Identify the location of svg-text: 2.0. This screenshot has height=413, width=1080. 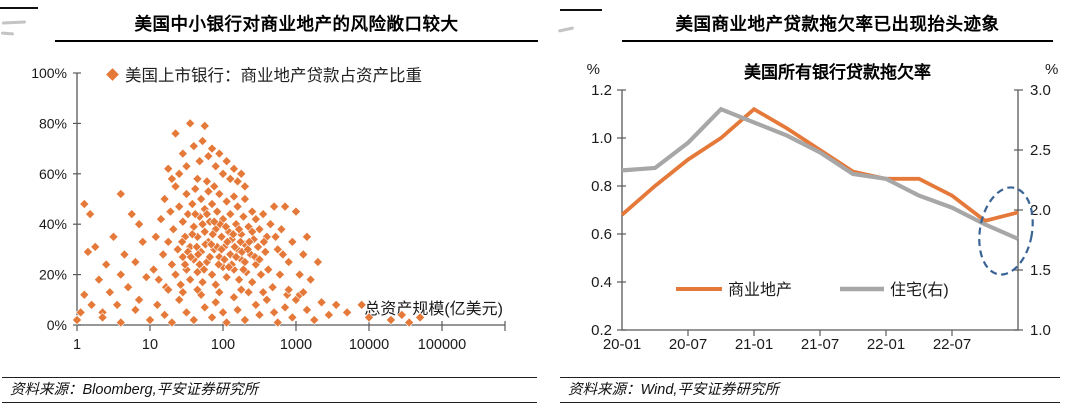
(1040, 210).